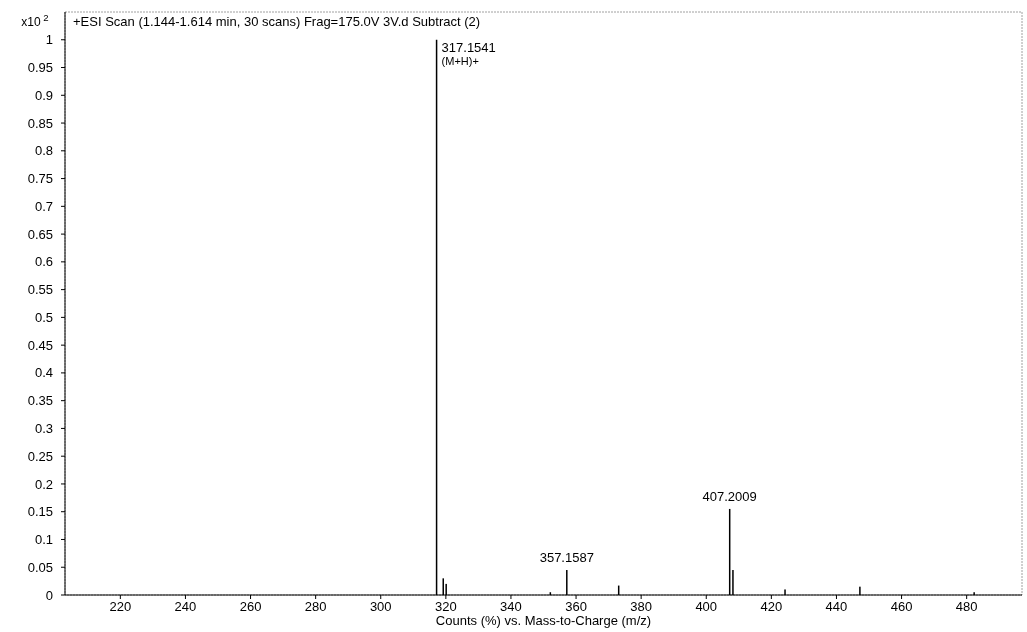  What do you see at coordinates (40, 345) in the screenshot?
I see `y-tick-label: 0.45` at bounding box center [40, 345].